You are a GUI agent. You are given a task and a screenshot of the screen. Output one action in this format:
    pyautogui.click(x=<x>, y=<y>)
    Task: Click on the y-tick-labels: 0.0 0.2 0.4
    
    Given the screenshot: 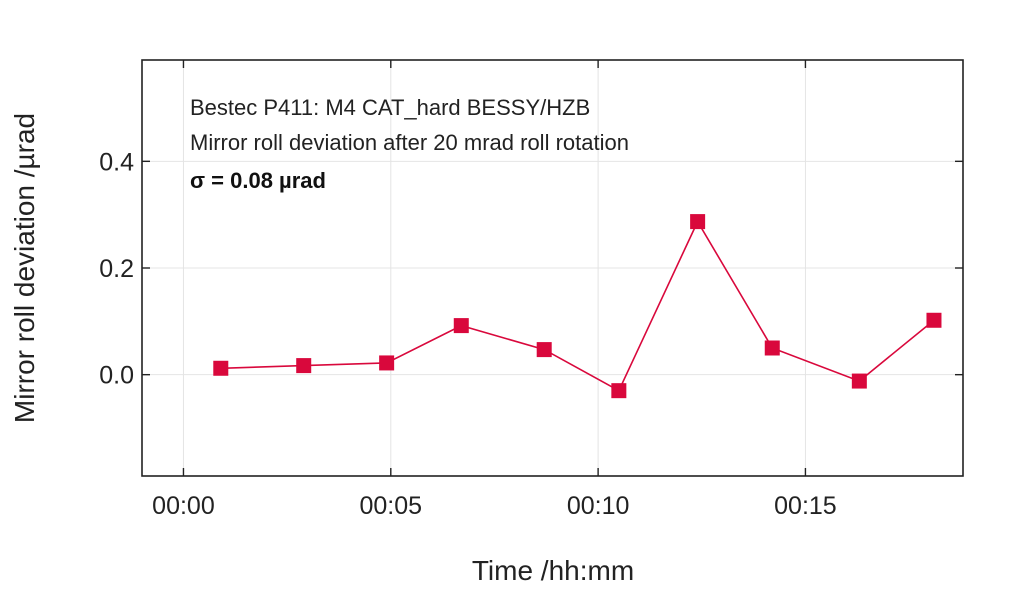 What is the action you would take?
    pyautogui.click(x=116, y=268)
    